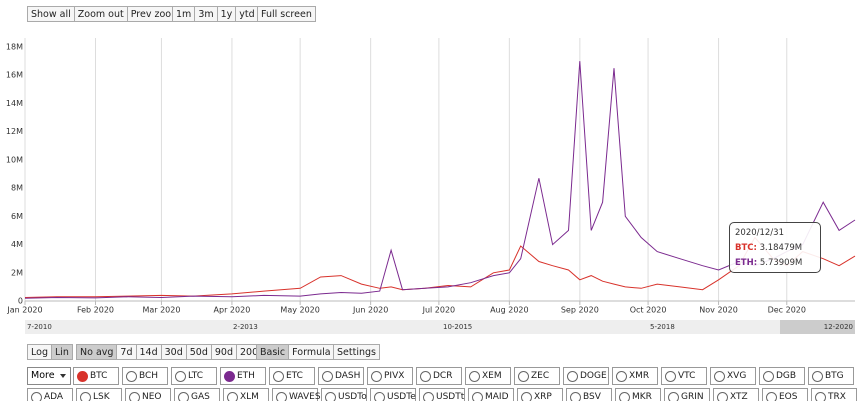 This screenshot has height=401, width=865. I want to click on button: Show all, so click(51, 14).